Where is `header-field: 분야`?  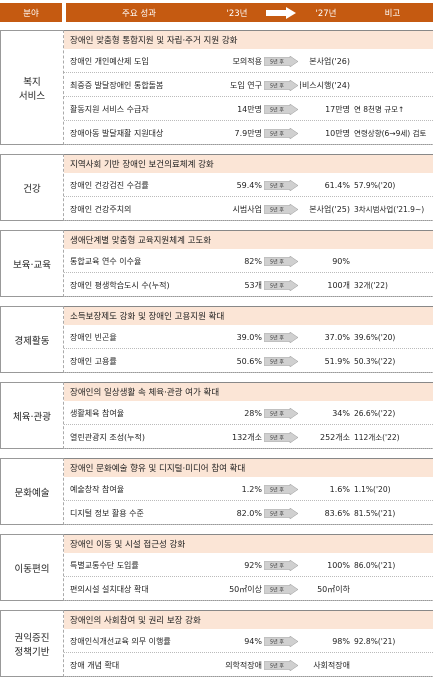 header-field: 분야 is located at coordinates (31, 12).